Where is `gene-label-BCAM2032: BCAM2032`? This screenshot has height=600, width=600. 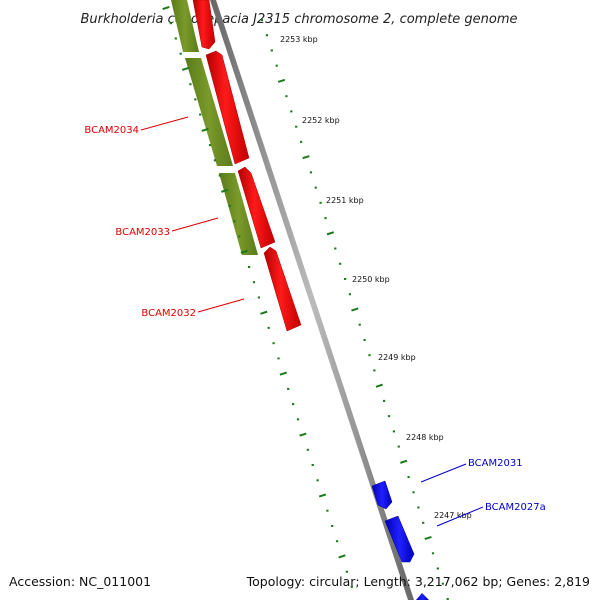 gene-label-BCAM2032: BCAM2032 is located at coordinates (168, 313).